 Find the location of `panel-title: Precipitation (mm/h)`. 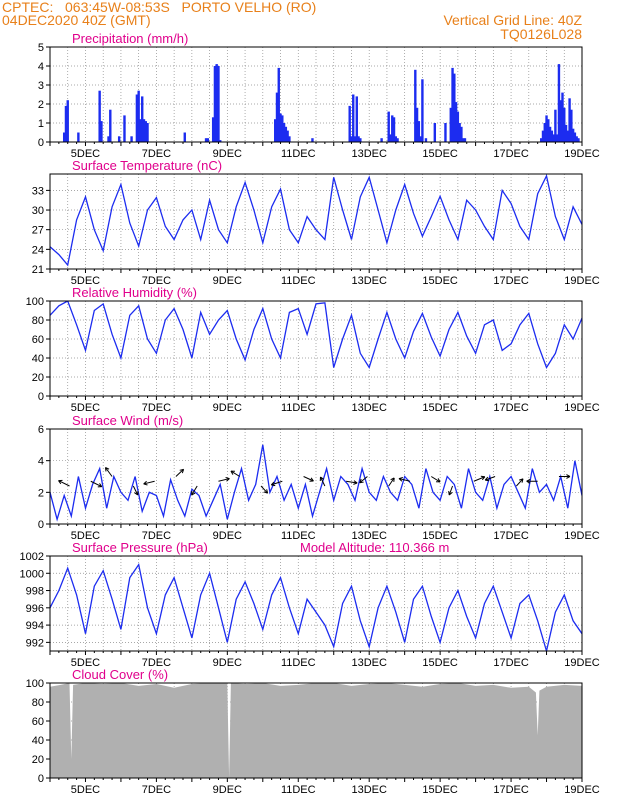

panel-title: Precipitation (mm/h) is located at coordinates (130, 38).